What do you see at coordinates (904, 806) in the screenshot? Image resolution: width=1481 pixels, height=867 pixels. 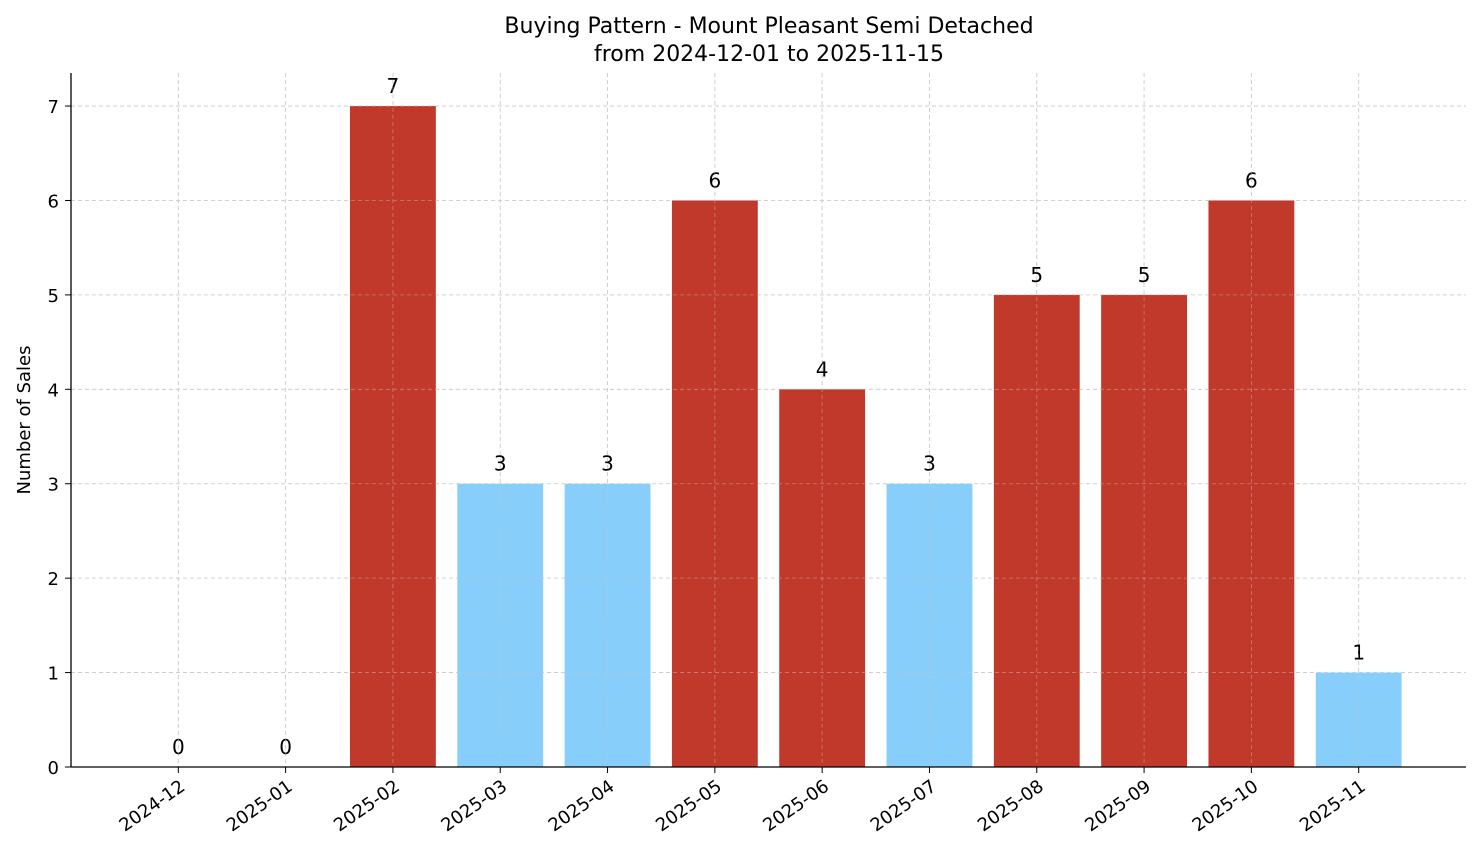 I see `x-tick-label: 2025-07` at bounding box center [904, 806].